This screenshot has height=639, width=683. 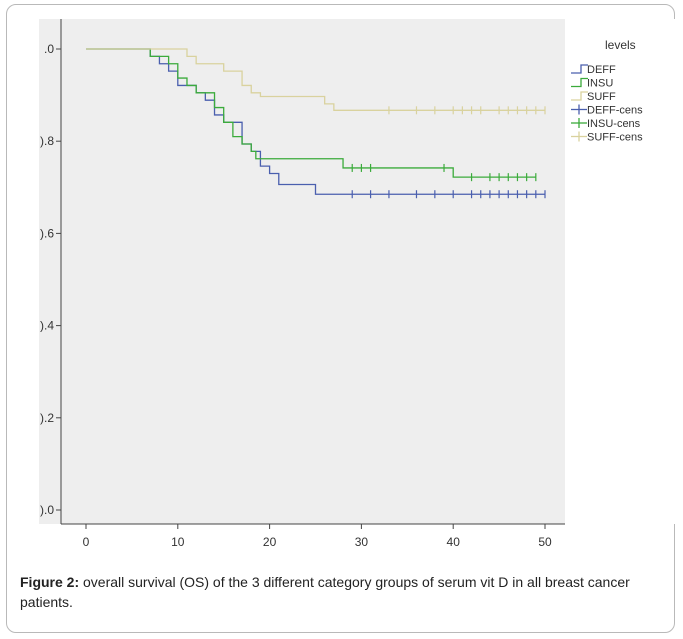 I want to click on x-tick-label: 50, so click(x=545, y=542).